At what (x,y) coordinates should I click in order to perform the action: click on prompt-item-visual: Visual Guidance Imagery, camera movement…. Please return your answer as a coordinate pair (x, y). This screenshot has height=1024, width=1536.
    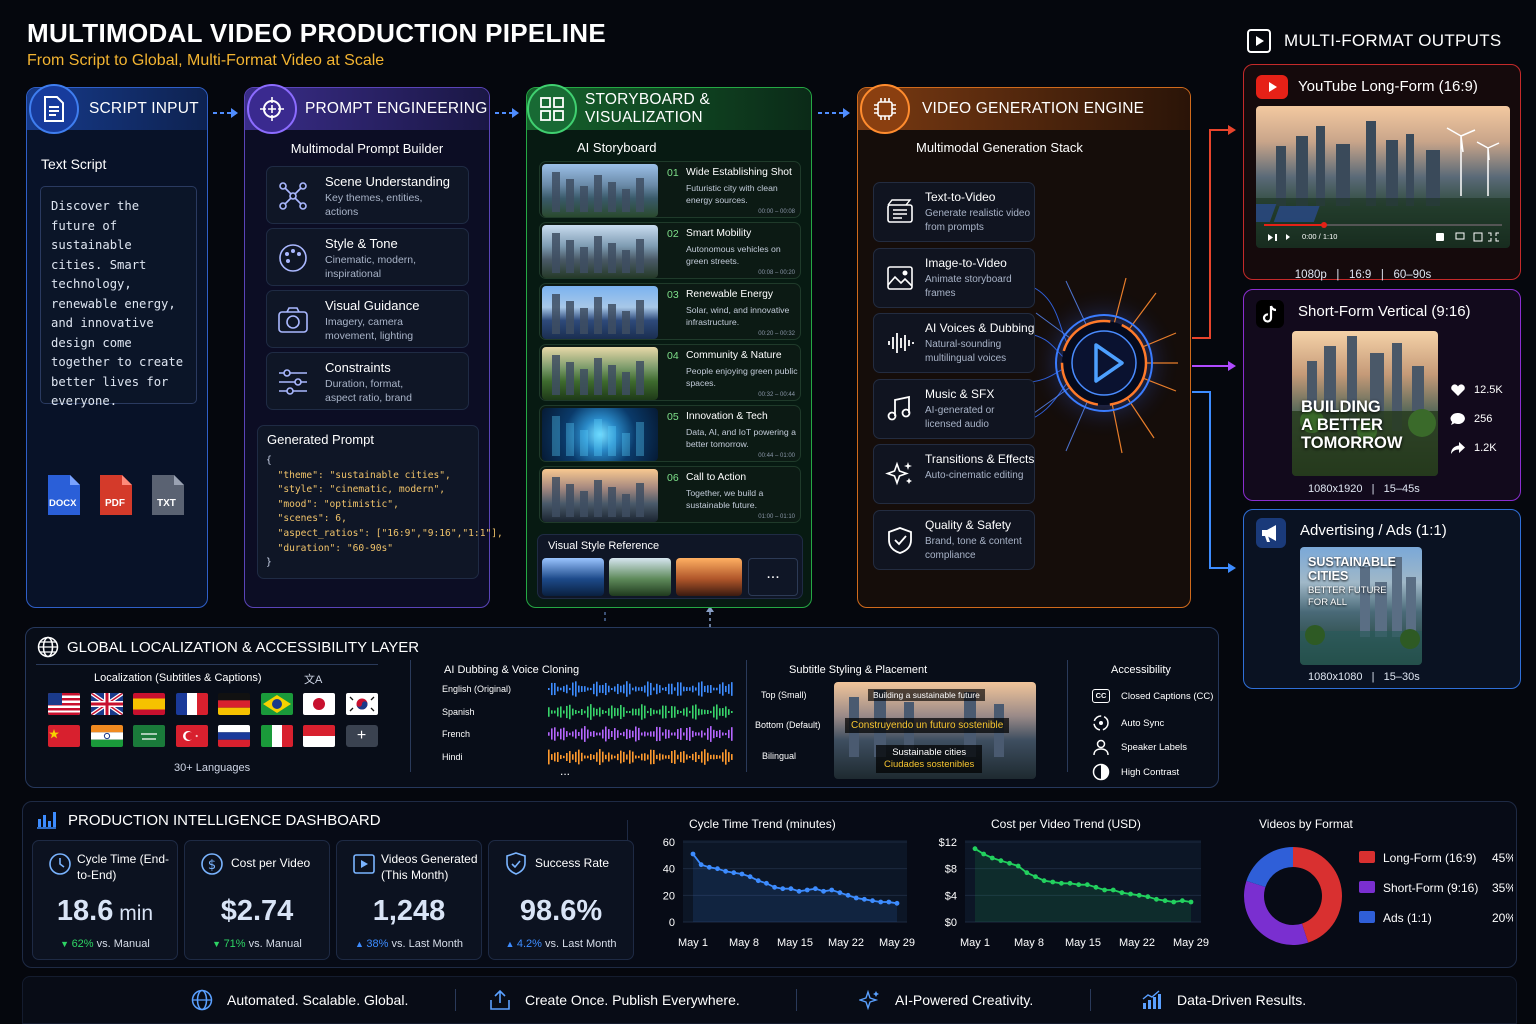
    Looking at the image, I should click on (367, 319).